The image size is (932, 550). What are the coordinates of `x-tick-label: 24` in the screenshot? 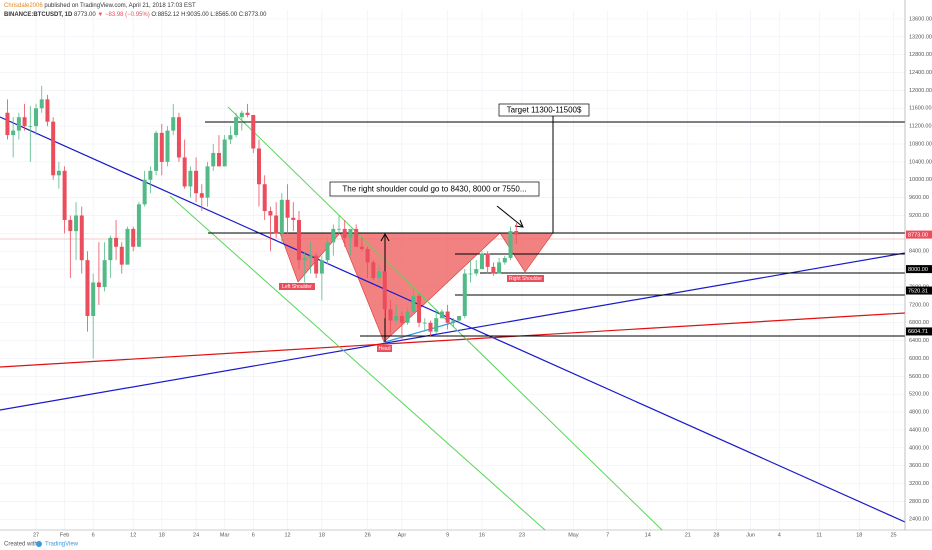 It's located at (196, 535).